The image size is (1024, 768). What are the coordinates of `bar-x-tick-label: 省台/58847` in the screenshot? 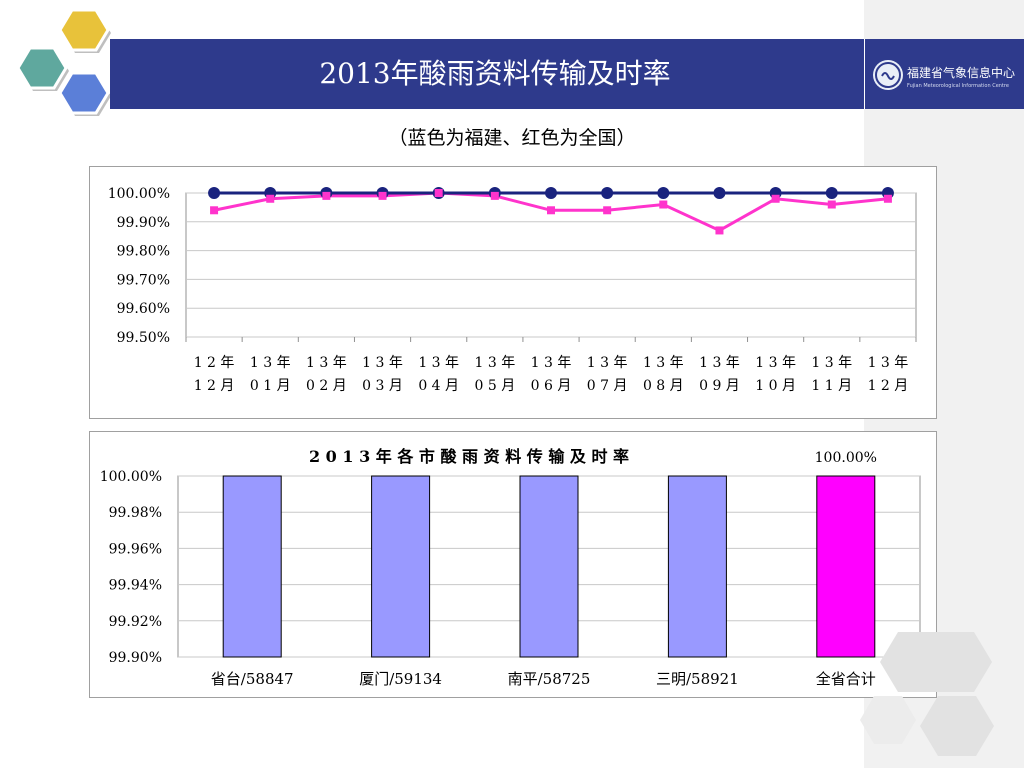 It's located at (252, 679).